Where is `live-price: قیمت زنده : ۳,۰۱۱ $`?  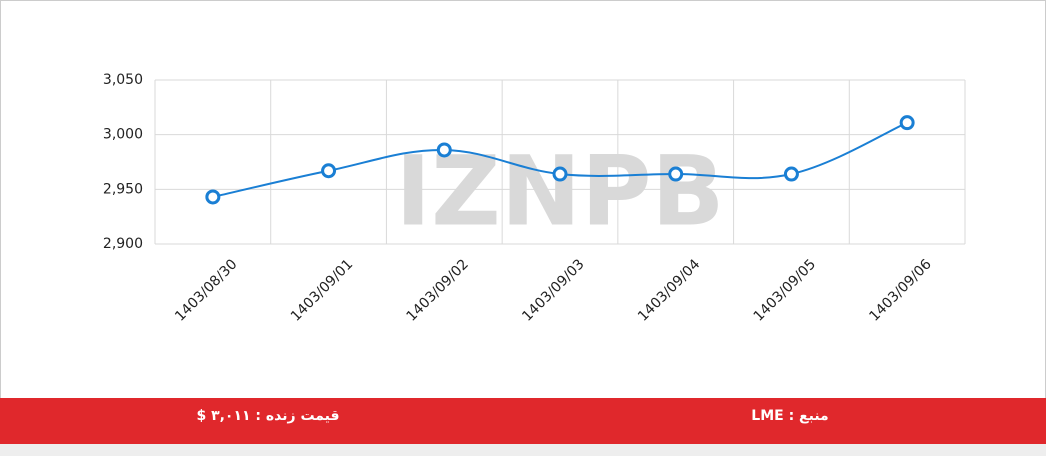
live-price: قیمت زنده : ۳,۰۱۱ $ is located at coordinates (267, 416).